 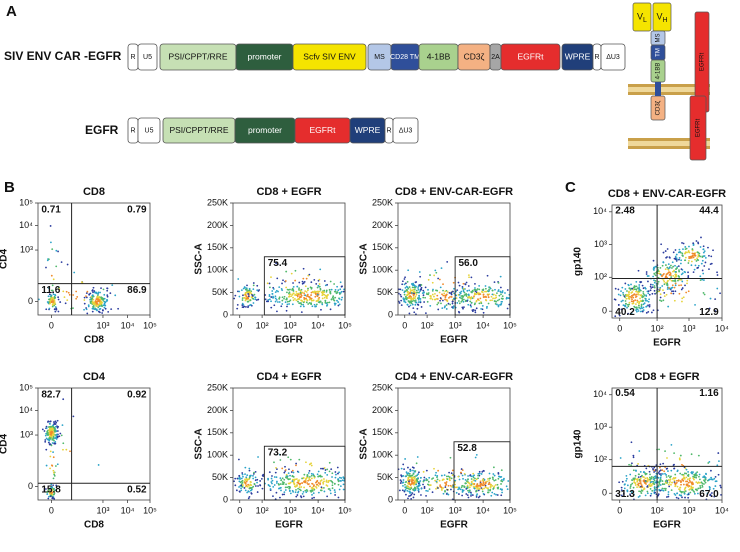 What do you see at coordinates (709, 312) in the screenshot?
I see `population-percent: 12.9` at bounding box center [709, 312].